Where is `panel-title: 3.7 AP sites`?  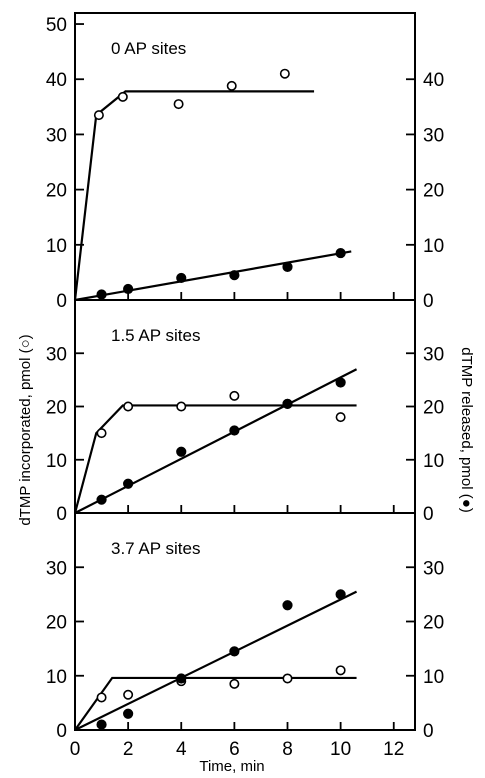
panel-title: 3.7 AP sites is located at coordinates (155, 548).